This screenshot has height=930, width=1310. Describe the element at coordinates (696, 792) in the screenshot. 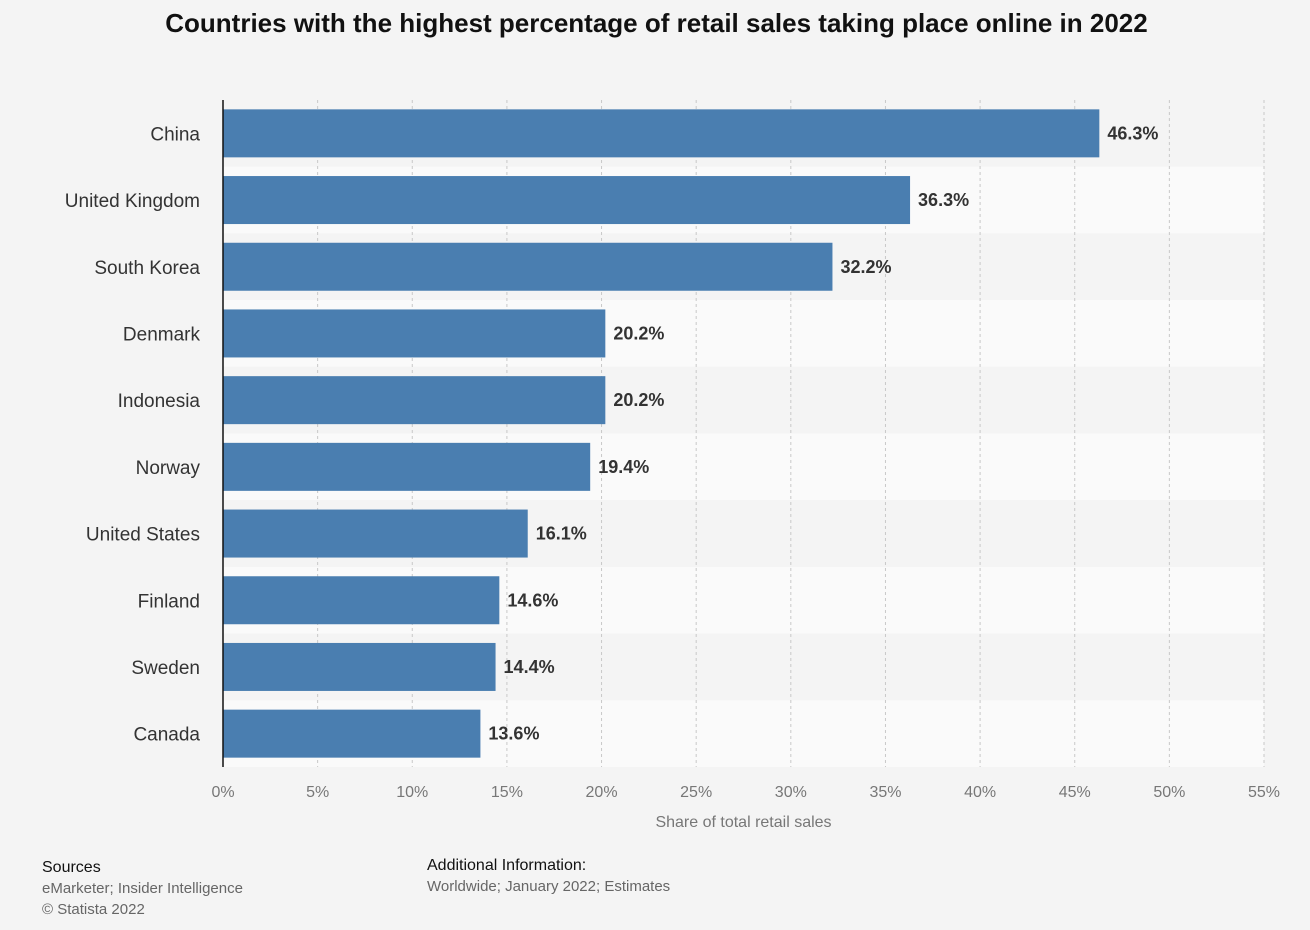

I see `x-tick-label: 25%` at that location.